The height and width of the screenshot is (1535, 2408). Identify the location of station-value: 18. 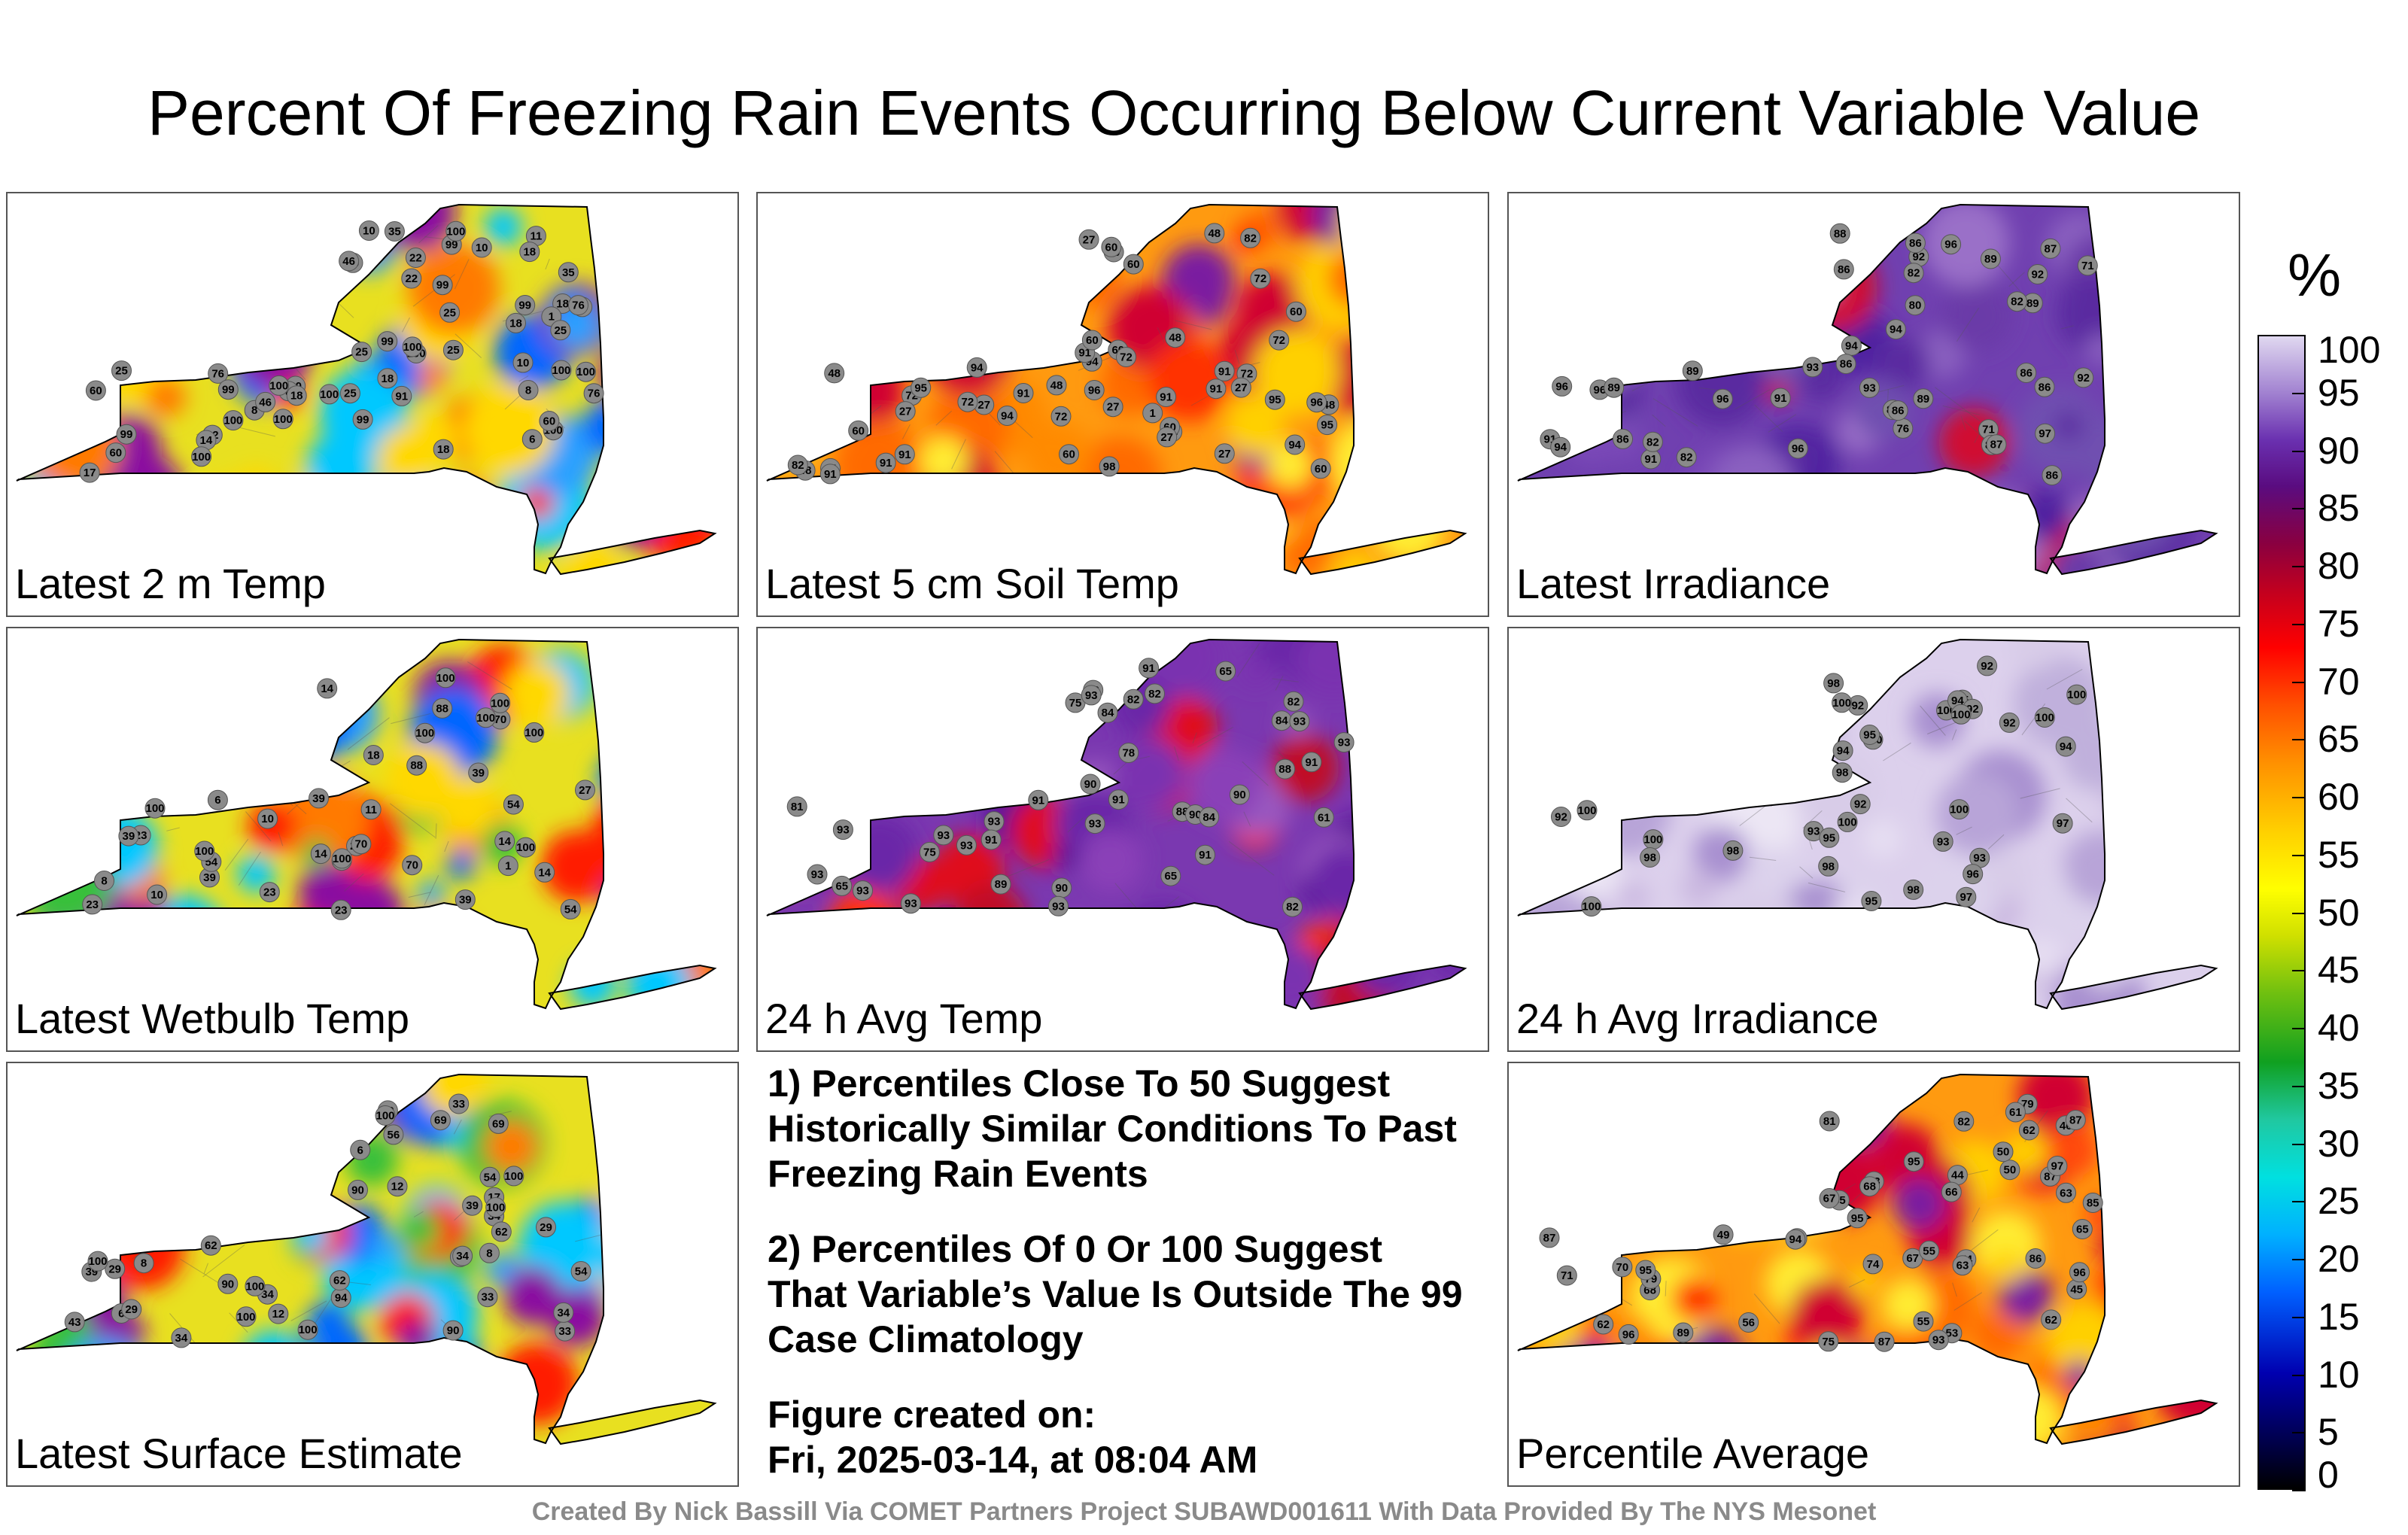
(373, 755).